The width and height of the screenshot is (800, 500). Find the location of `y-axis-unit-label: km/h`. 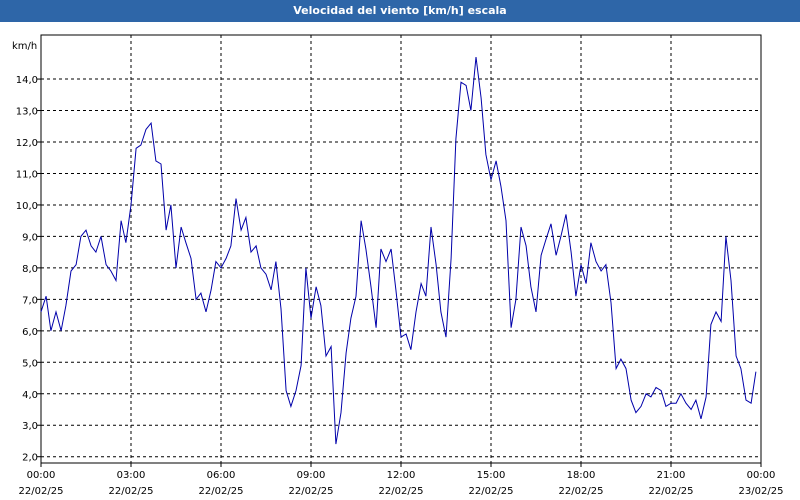

y-axis-unit-label: km/h is located at coordinates (24, 46).